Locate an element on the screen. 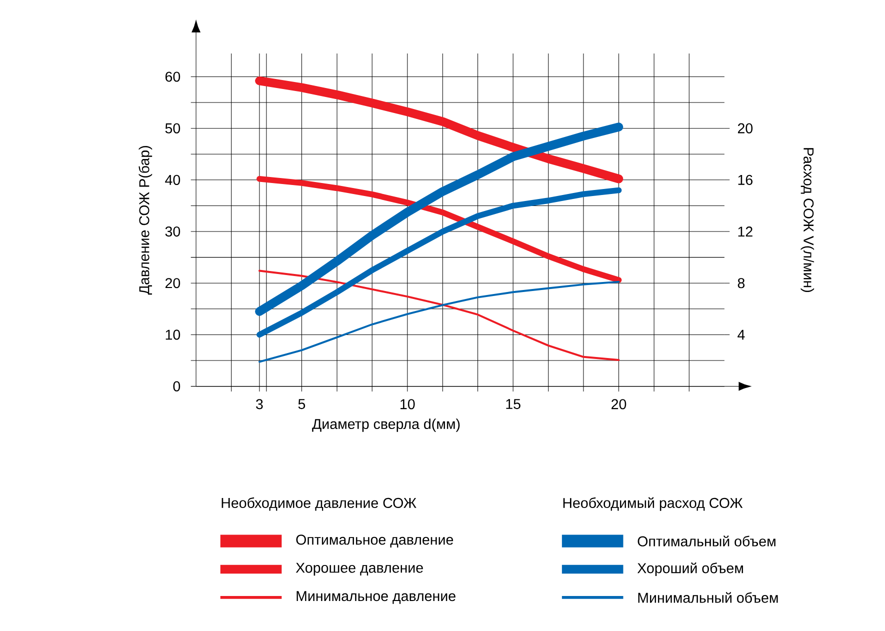  y-tick-label: 40 is located at coordinates (172, 180).